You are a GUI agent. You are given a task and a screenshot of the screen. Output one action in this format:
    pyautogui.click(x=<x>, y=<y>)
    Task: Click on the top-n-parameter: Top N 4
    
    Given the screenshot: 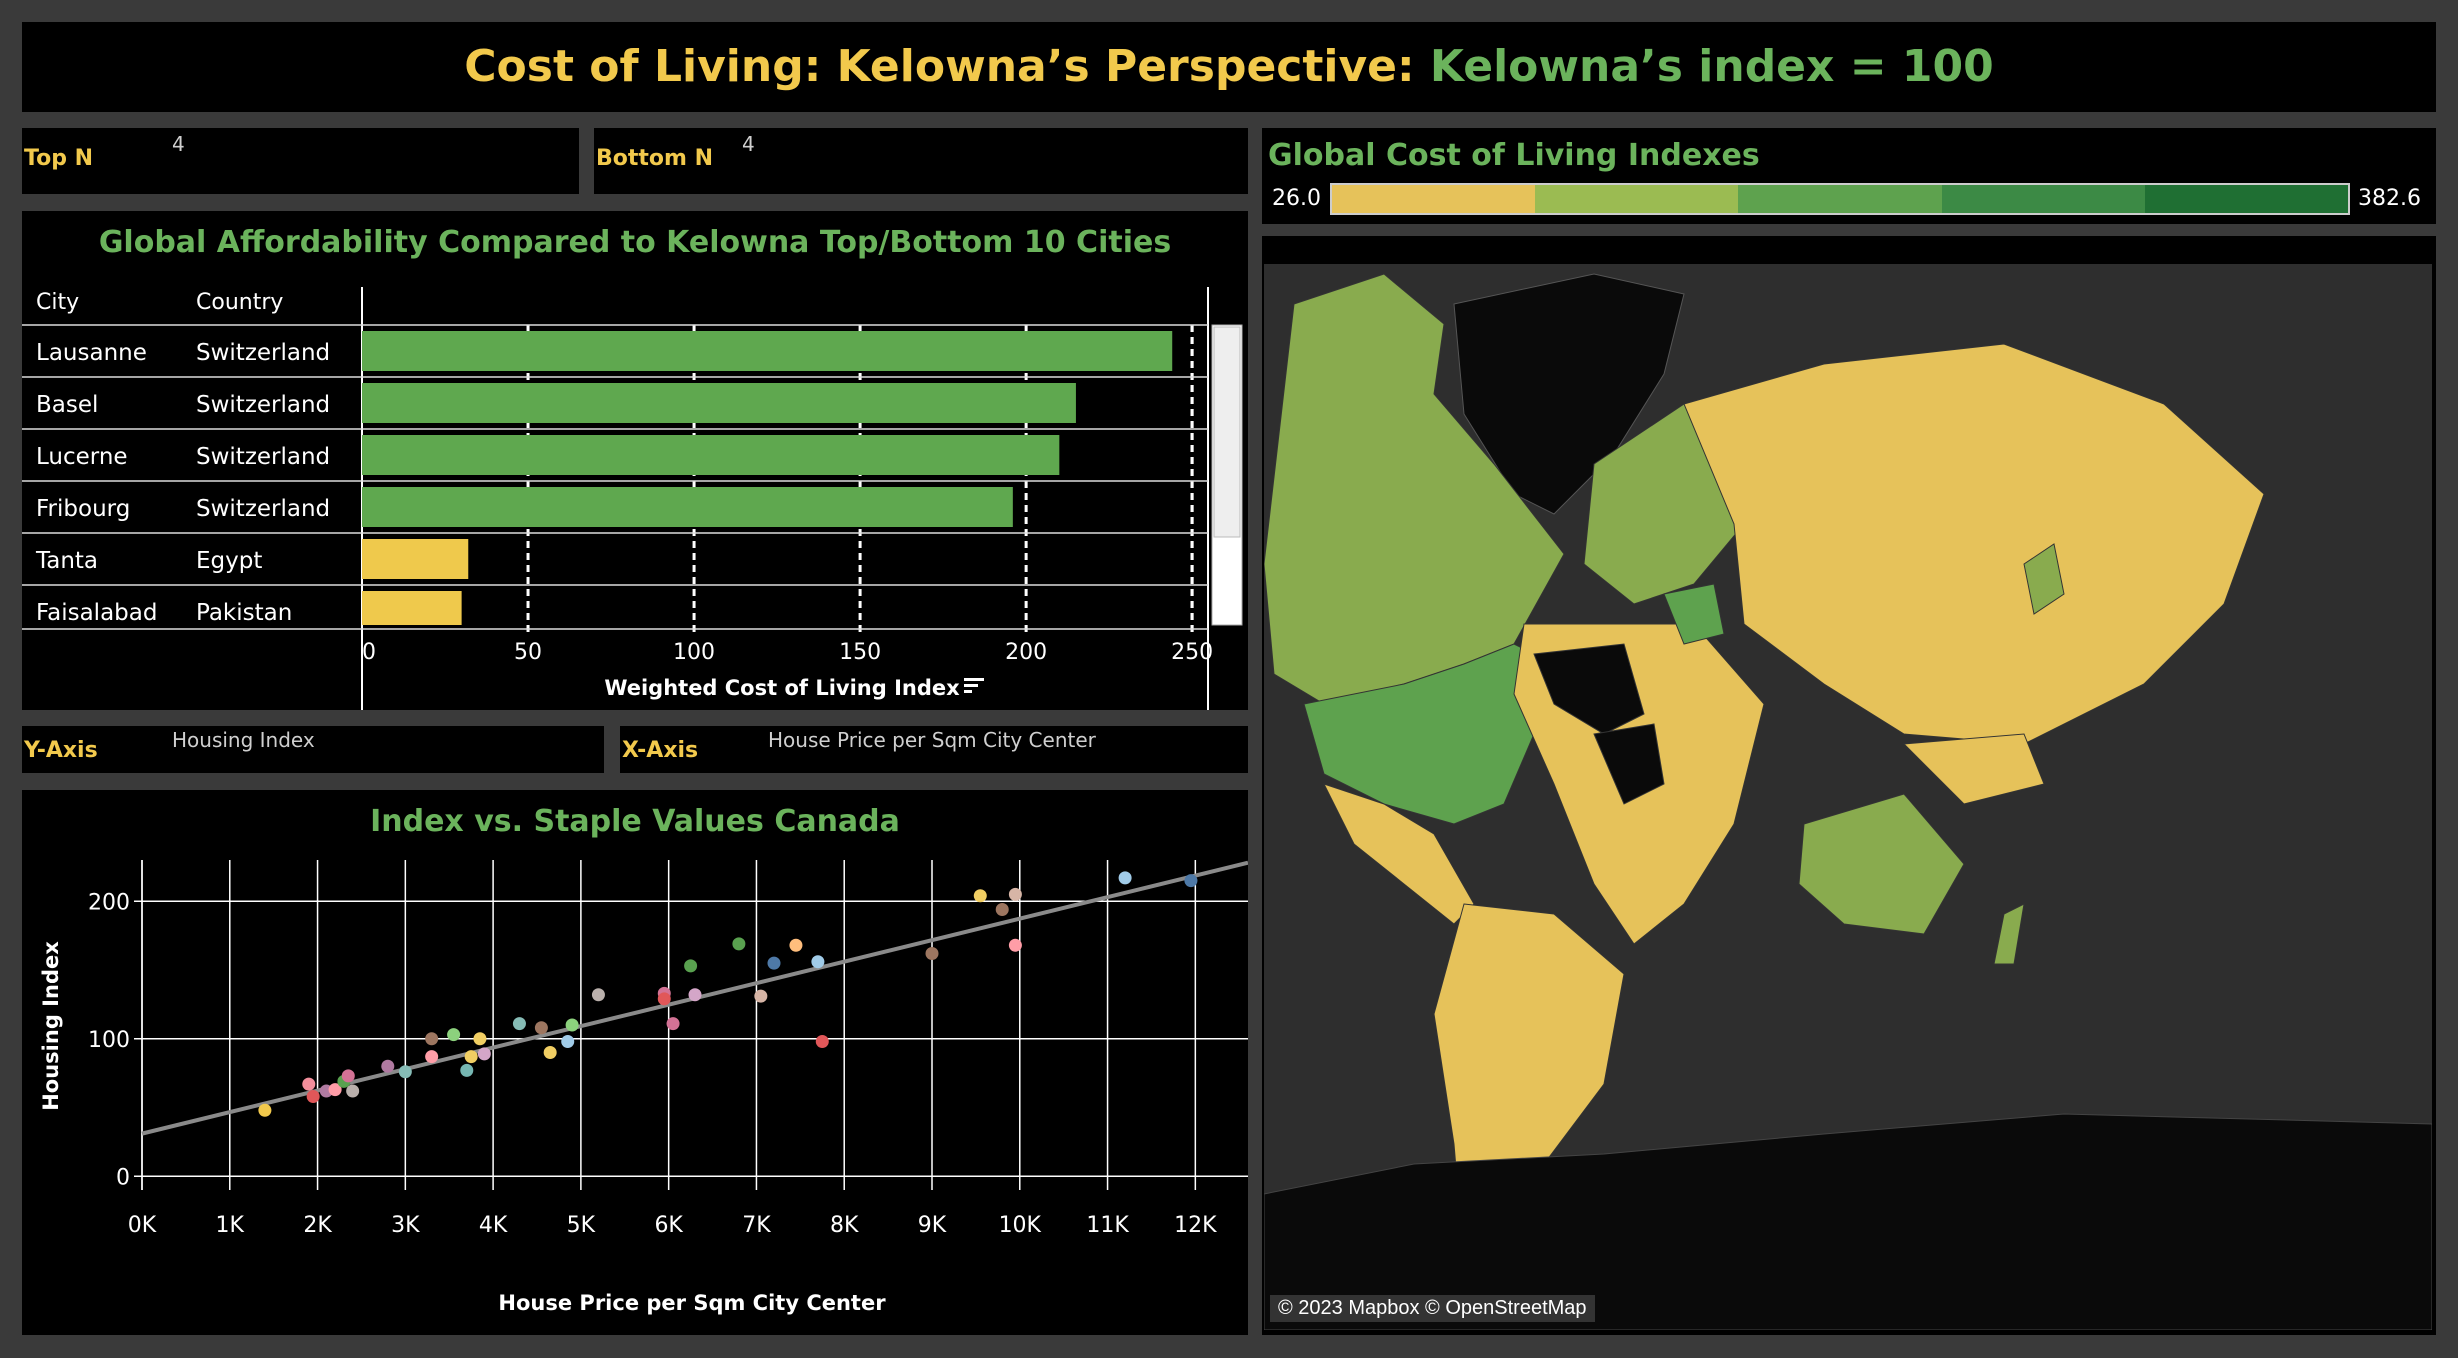 What is the action you would take?
    pyautogui.click(x=300, y=161)
    